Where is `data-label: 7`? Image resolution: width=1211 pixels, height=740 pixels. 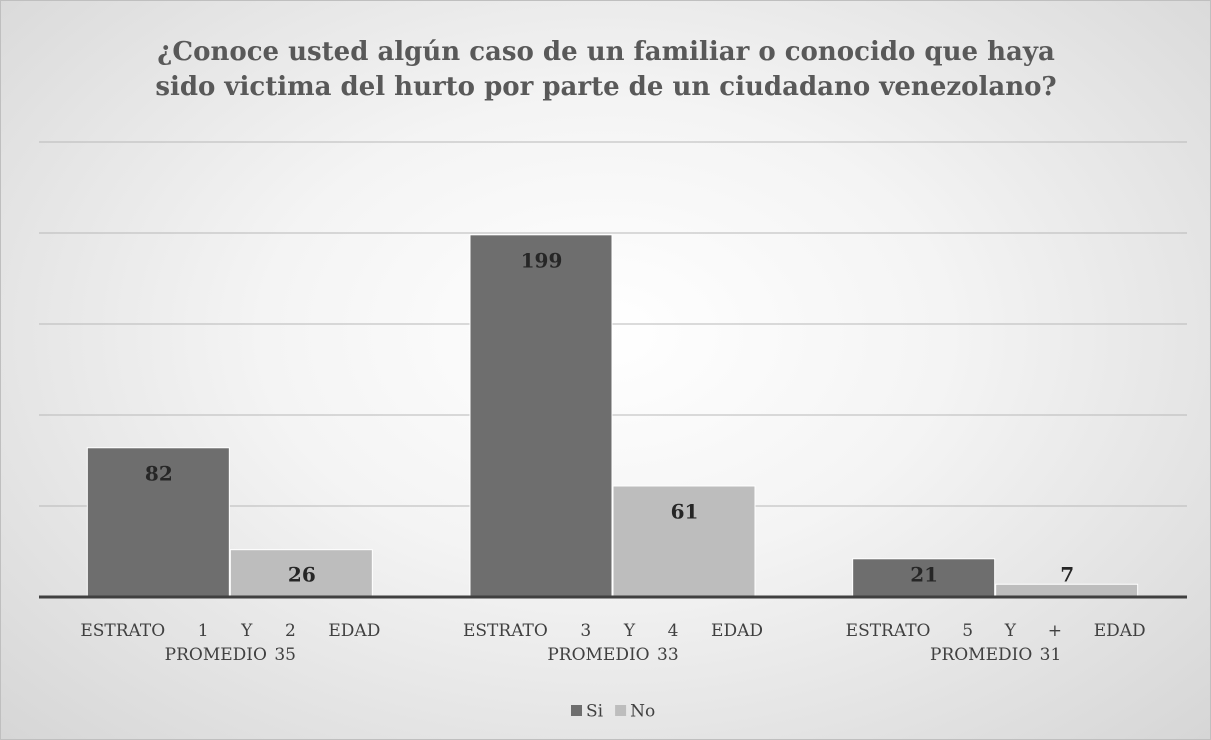 data-label: 7 is located at coordinates (1067, 575).